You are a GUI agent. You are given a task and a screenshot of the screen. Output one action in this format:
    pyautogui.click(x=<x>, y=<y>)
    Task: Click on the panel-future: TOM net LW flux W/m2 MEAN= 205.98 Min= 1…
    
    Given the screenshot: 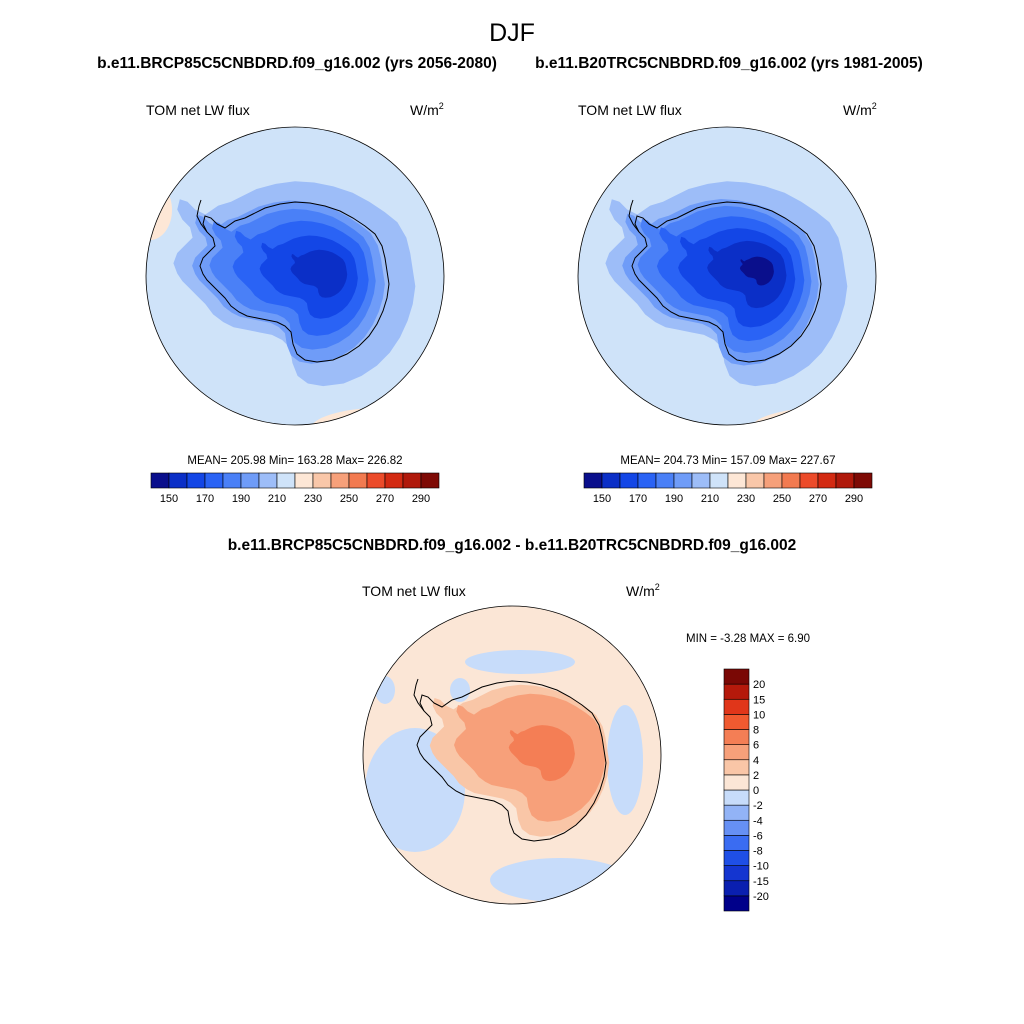 What is the action you would take?
    pyautogui.click(x=295, y=303)
    